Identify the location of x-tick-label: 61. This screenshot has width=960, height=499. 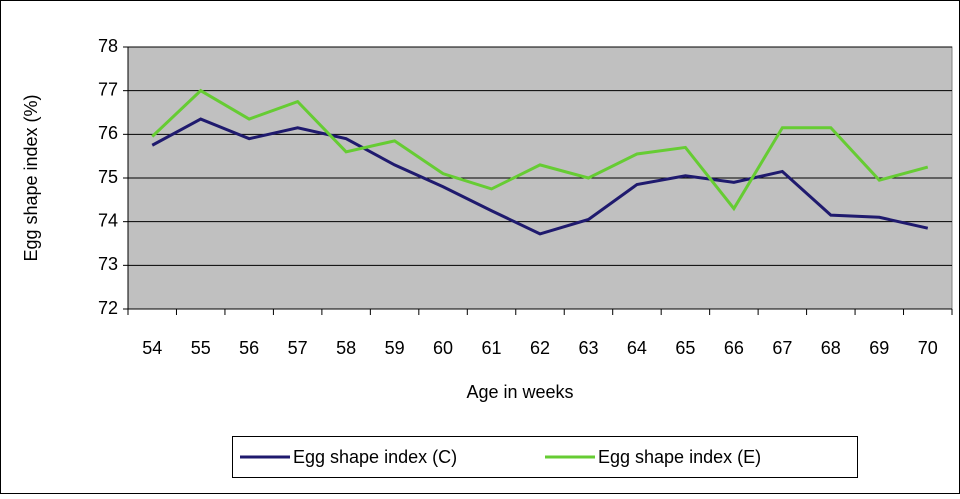
(492, 348).